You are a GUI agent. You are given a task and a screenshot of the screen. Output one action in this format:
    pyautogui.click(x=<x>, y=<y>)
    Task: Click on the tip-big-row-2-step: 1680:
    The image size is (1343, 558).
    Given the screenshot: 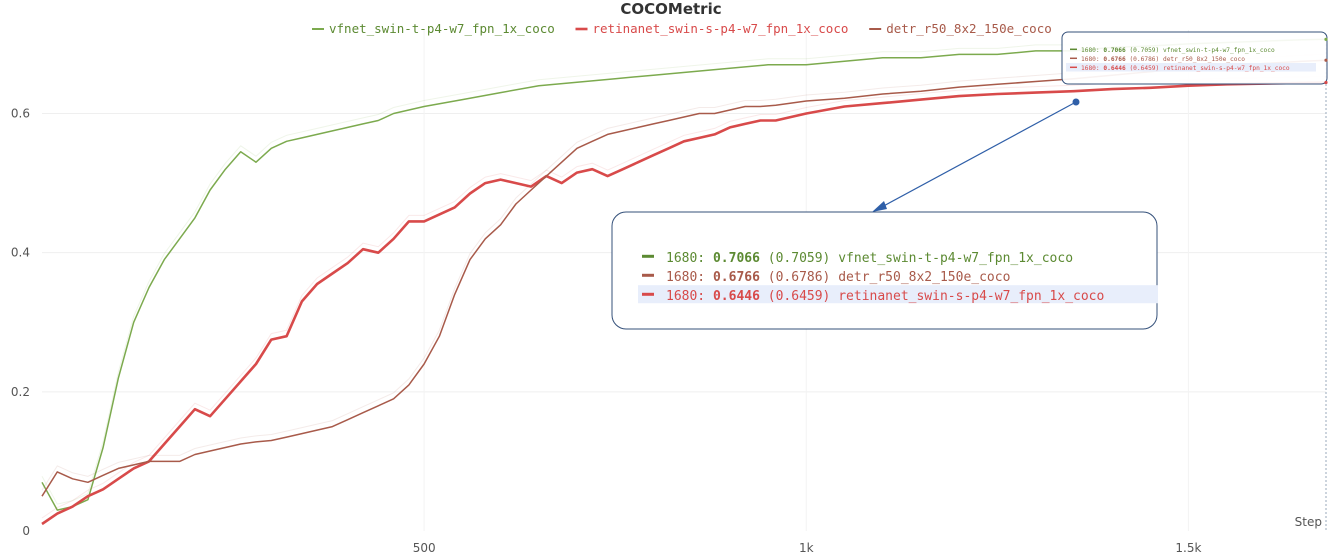 What is the action you would take?
    pyautogui.click(x=685, y=296)
    